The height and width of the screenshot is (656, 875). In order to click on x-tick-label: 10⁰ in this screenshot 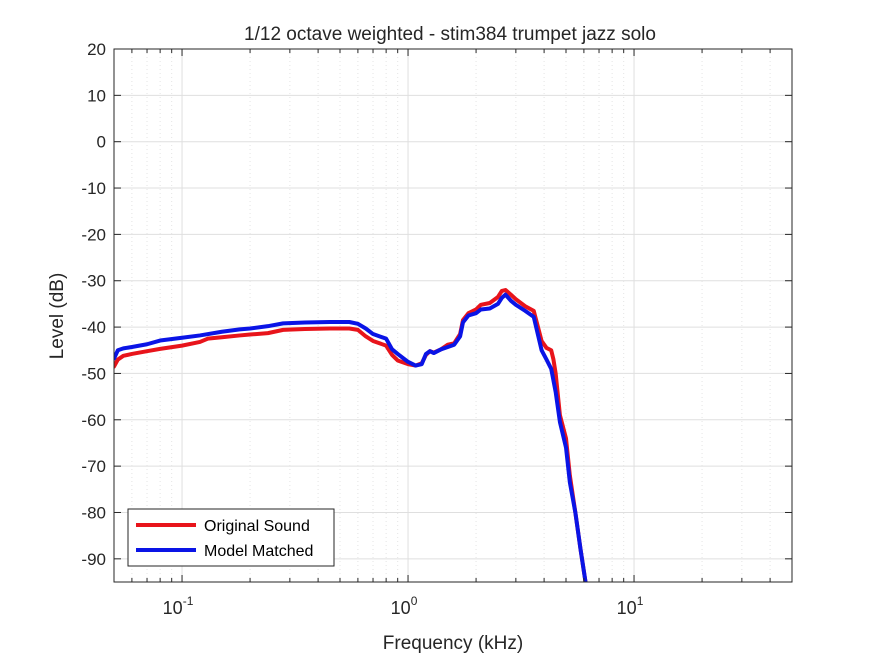, I will do `click(404, 606)`.